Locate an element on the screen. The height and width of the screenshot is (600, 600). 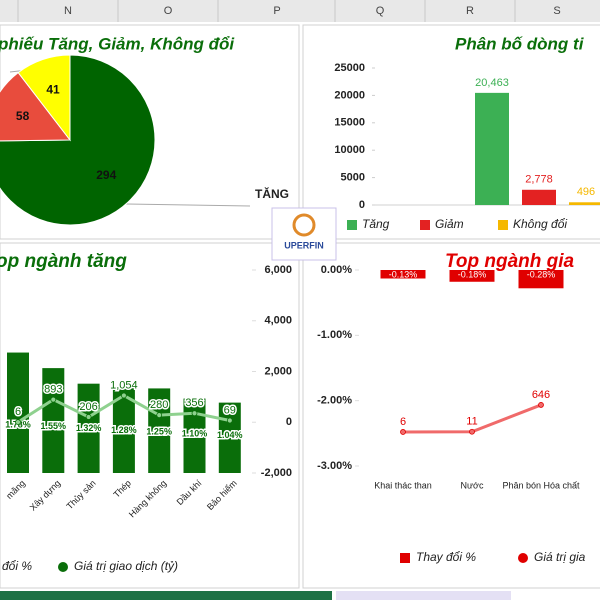
chart-title: op ngành tăng is located at coordinates (63, 261).